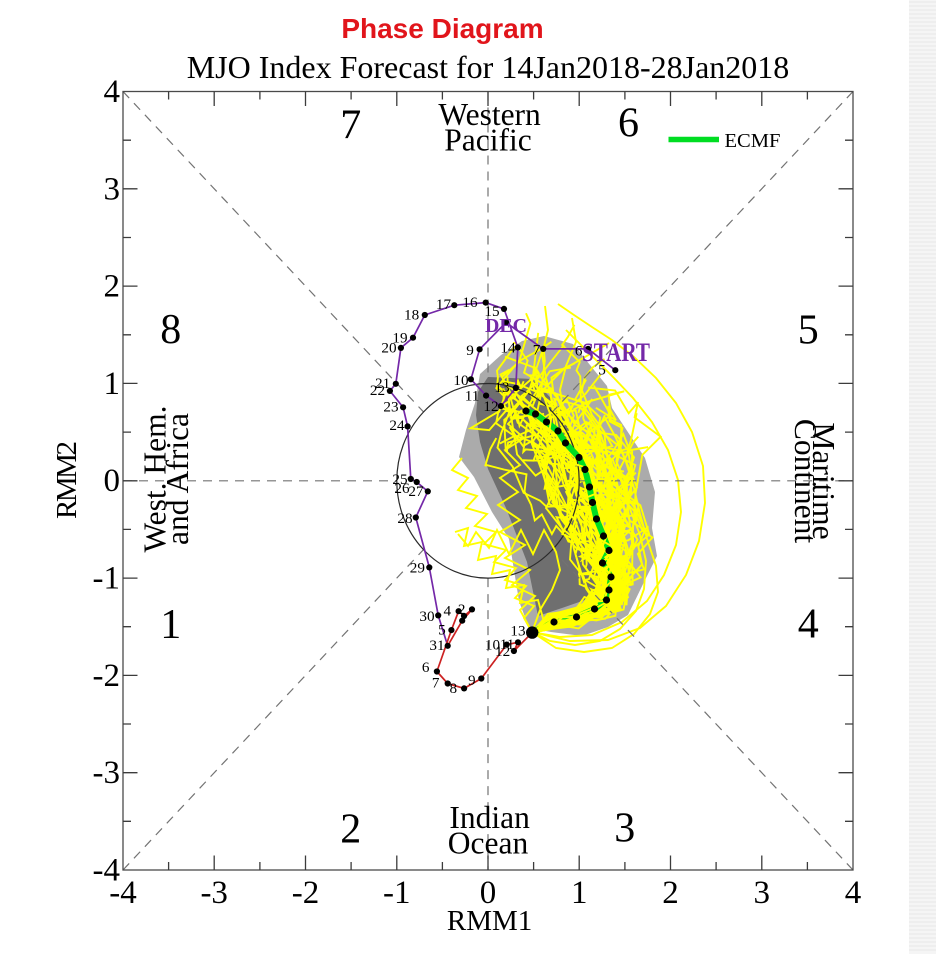  I want to click on svg-text: 15, so click(491, 311).